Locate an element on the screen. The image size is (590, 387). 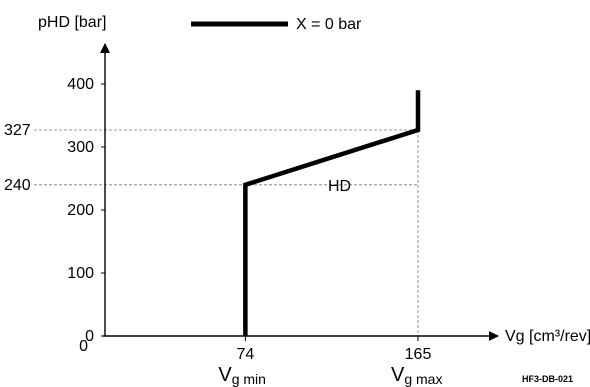
y-tick-label: 100 is located at coordinates (80, 273).